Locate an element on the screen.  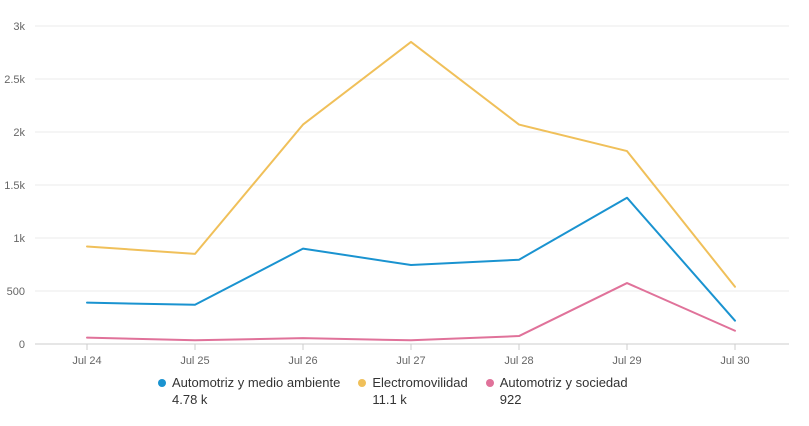
x-axis is located at coordinates (412, 346).